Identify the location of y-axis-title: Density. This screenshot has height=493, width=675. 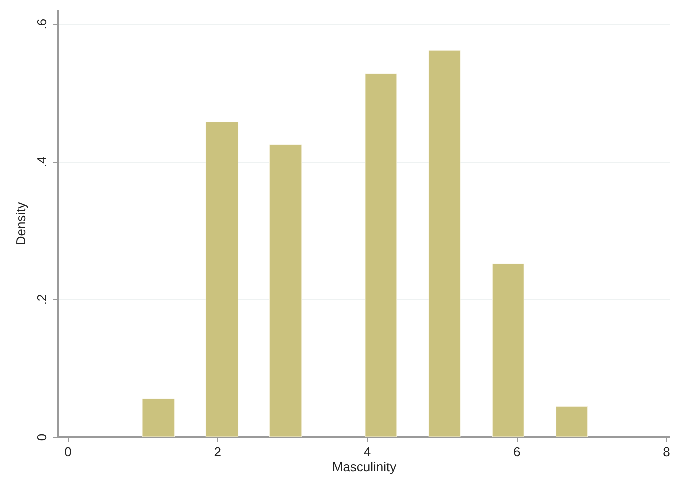
(21, 224).